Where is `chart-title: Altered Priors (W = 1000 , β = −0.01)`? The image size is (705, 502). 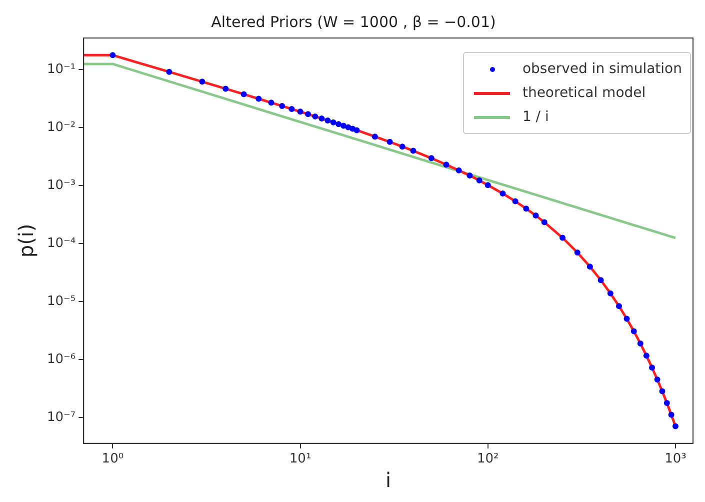 chart-title: Altered Priors (W = 1000 , β = −0.01) is located at coordinates (353, 21).